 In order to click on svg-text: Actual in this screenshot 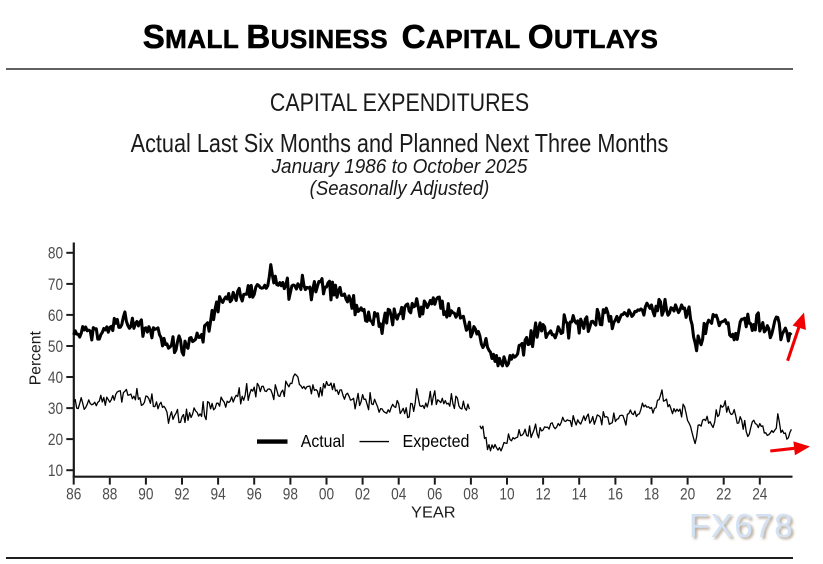, I will do `click(323, 441)`.